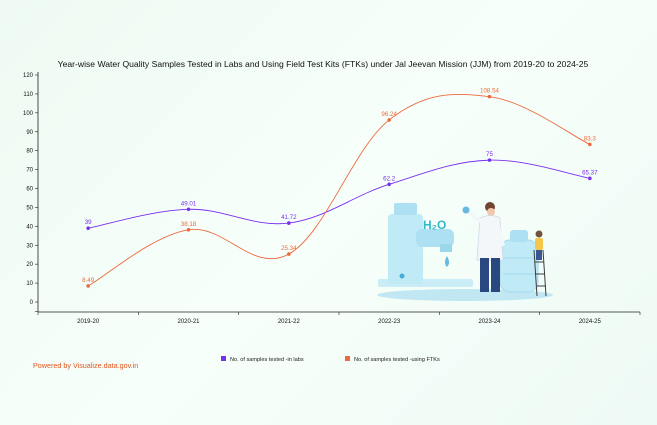  I want to click on legend-swatch-ftks, so click(347, 358).